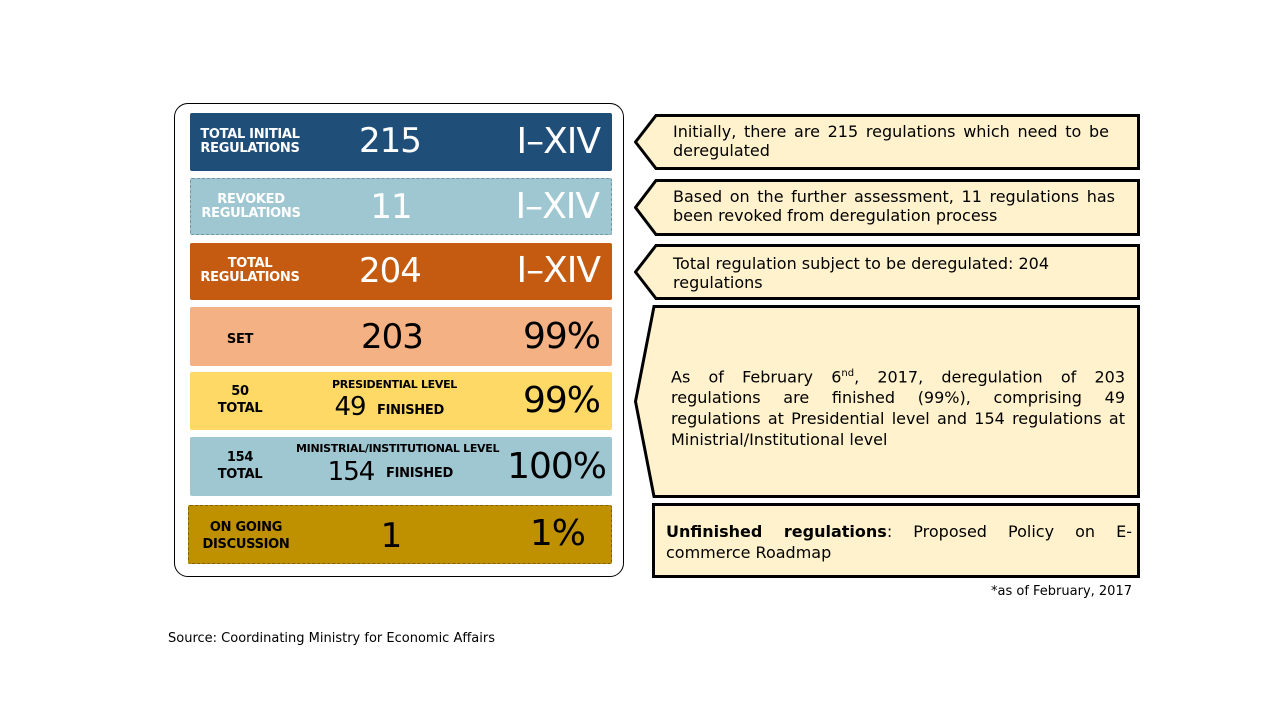 The height and width of the screenshot is (720, 1280). I want to click on label-line: TOTAL INITIAL, so click(250, 134).